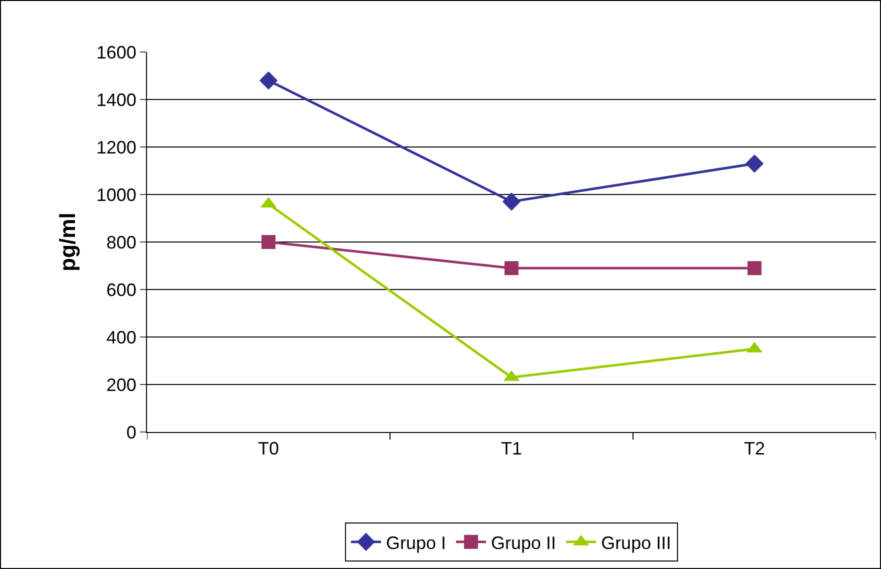 The image size is (881, 569). Describe the element at coordinates (121, 337) in the screenshot. I see `y-tick-label: 400` at that location.